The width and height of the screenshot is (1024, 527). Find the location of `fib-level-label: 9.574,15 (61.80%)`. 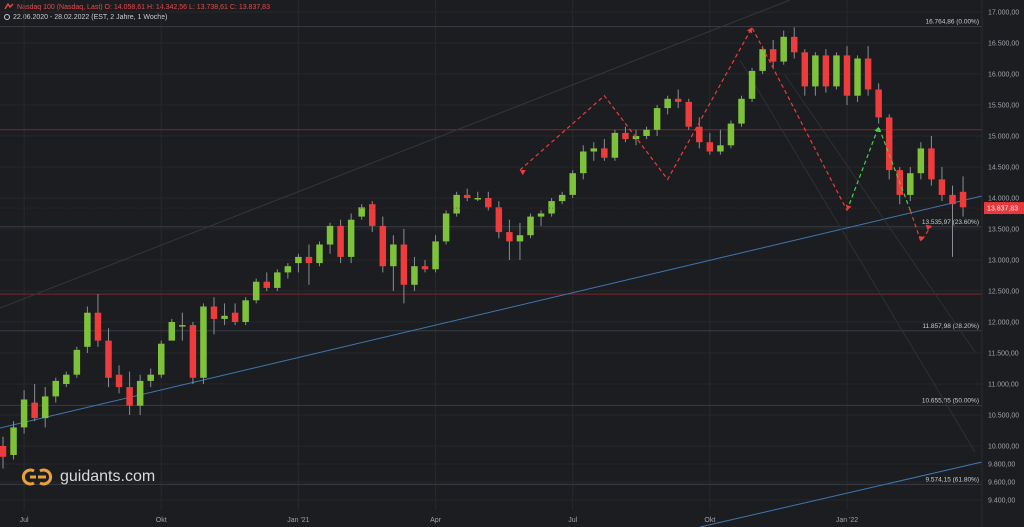

fib-level-label: 9.574,15 (61.80%) is located at coordinates (952, 479).